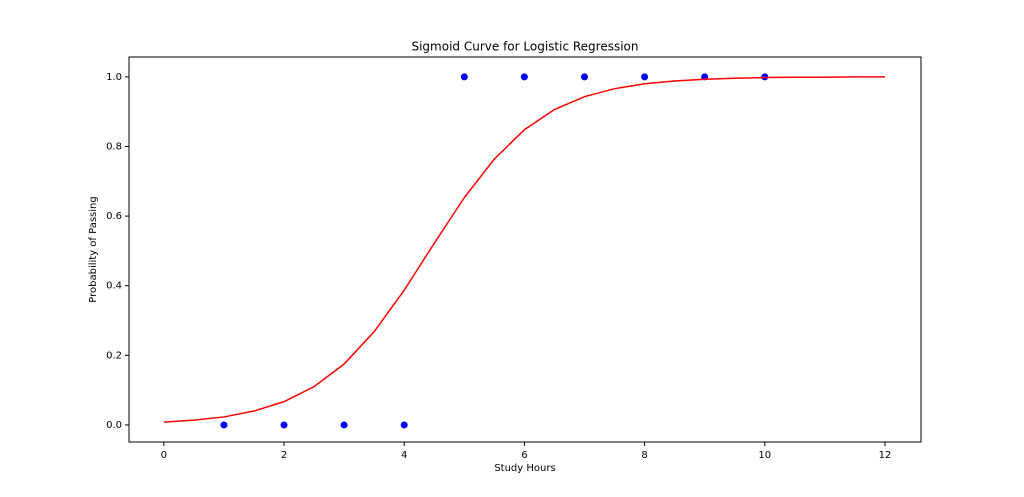 This screenshot has height=497, width=1024. Describe the element at coordinates (524, 47) in the screenshot. I see `chart-title: Sigmoid Curve for Logistic Regression` at that location.